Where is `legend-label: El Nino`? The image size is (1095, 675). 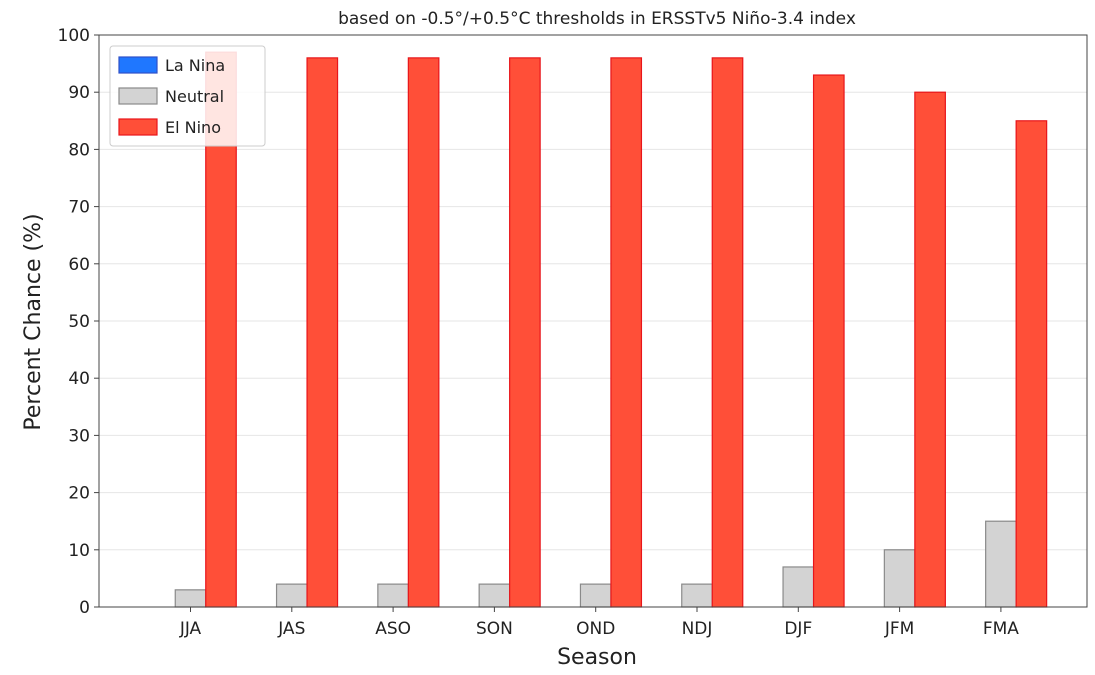
legend-label: El Nino is located at coordinates (193, 127).